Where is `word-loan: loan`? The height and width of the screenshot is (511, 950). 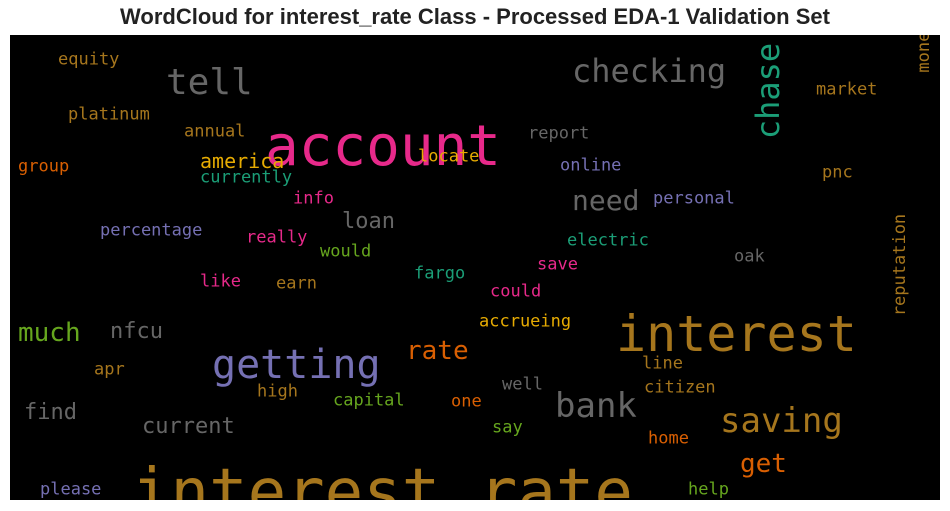 word-loan: loan is located at coordinates (368, 221).